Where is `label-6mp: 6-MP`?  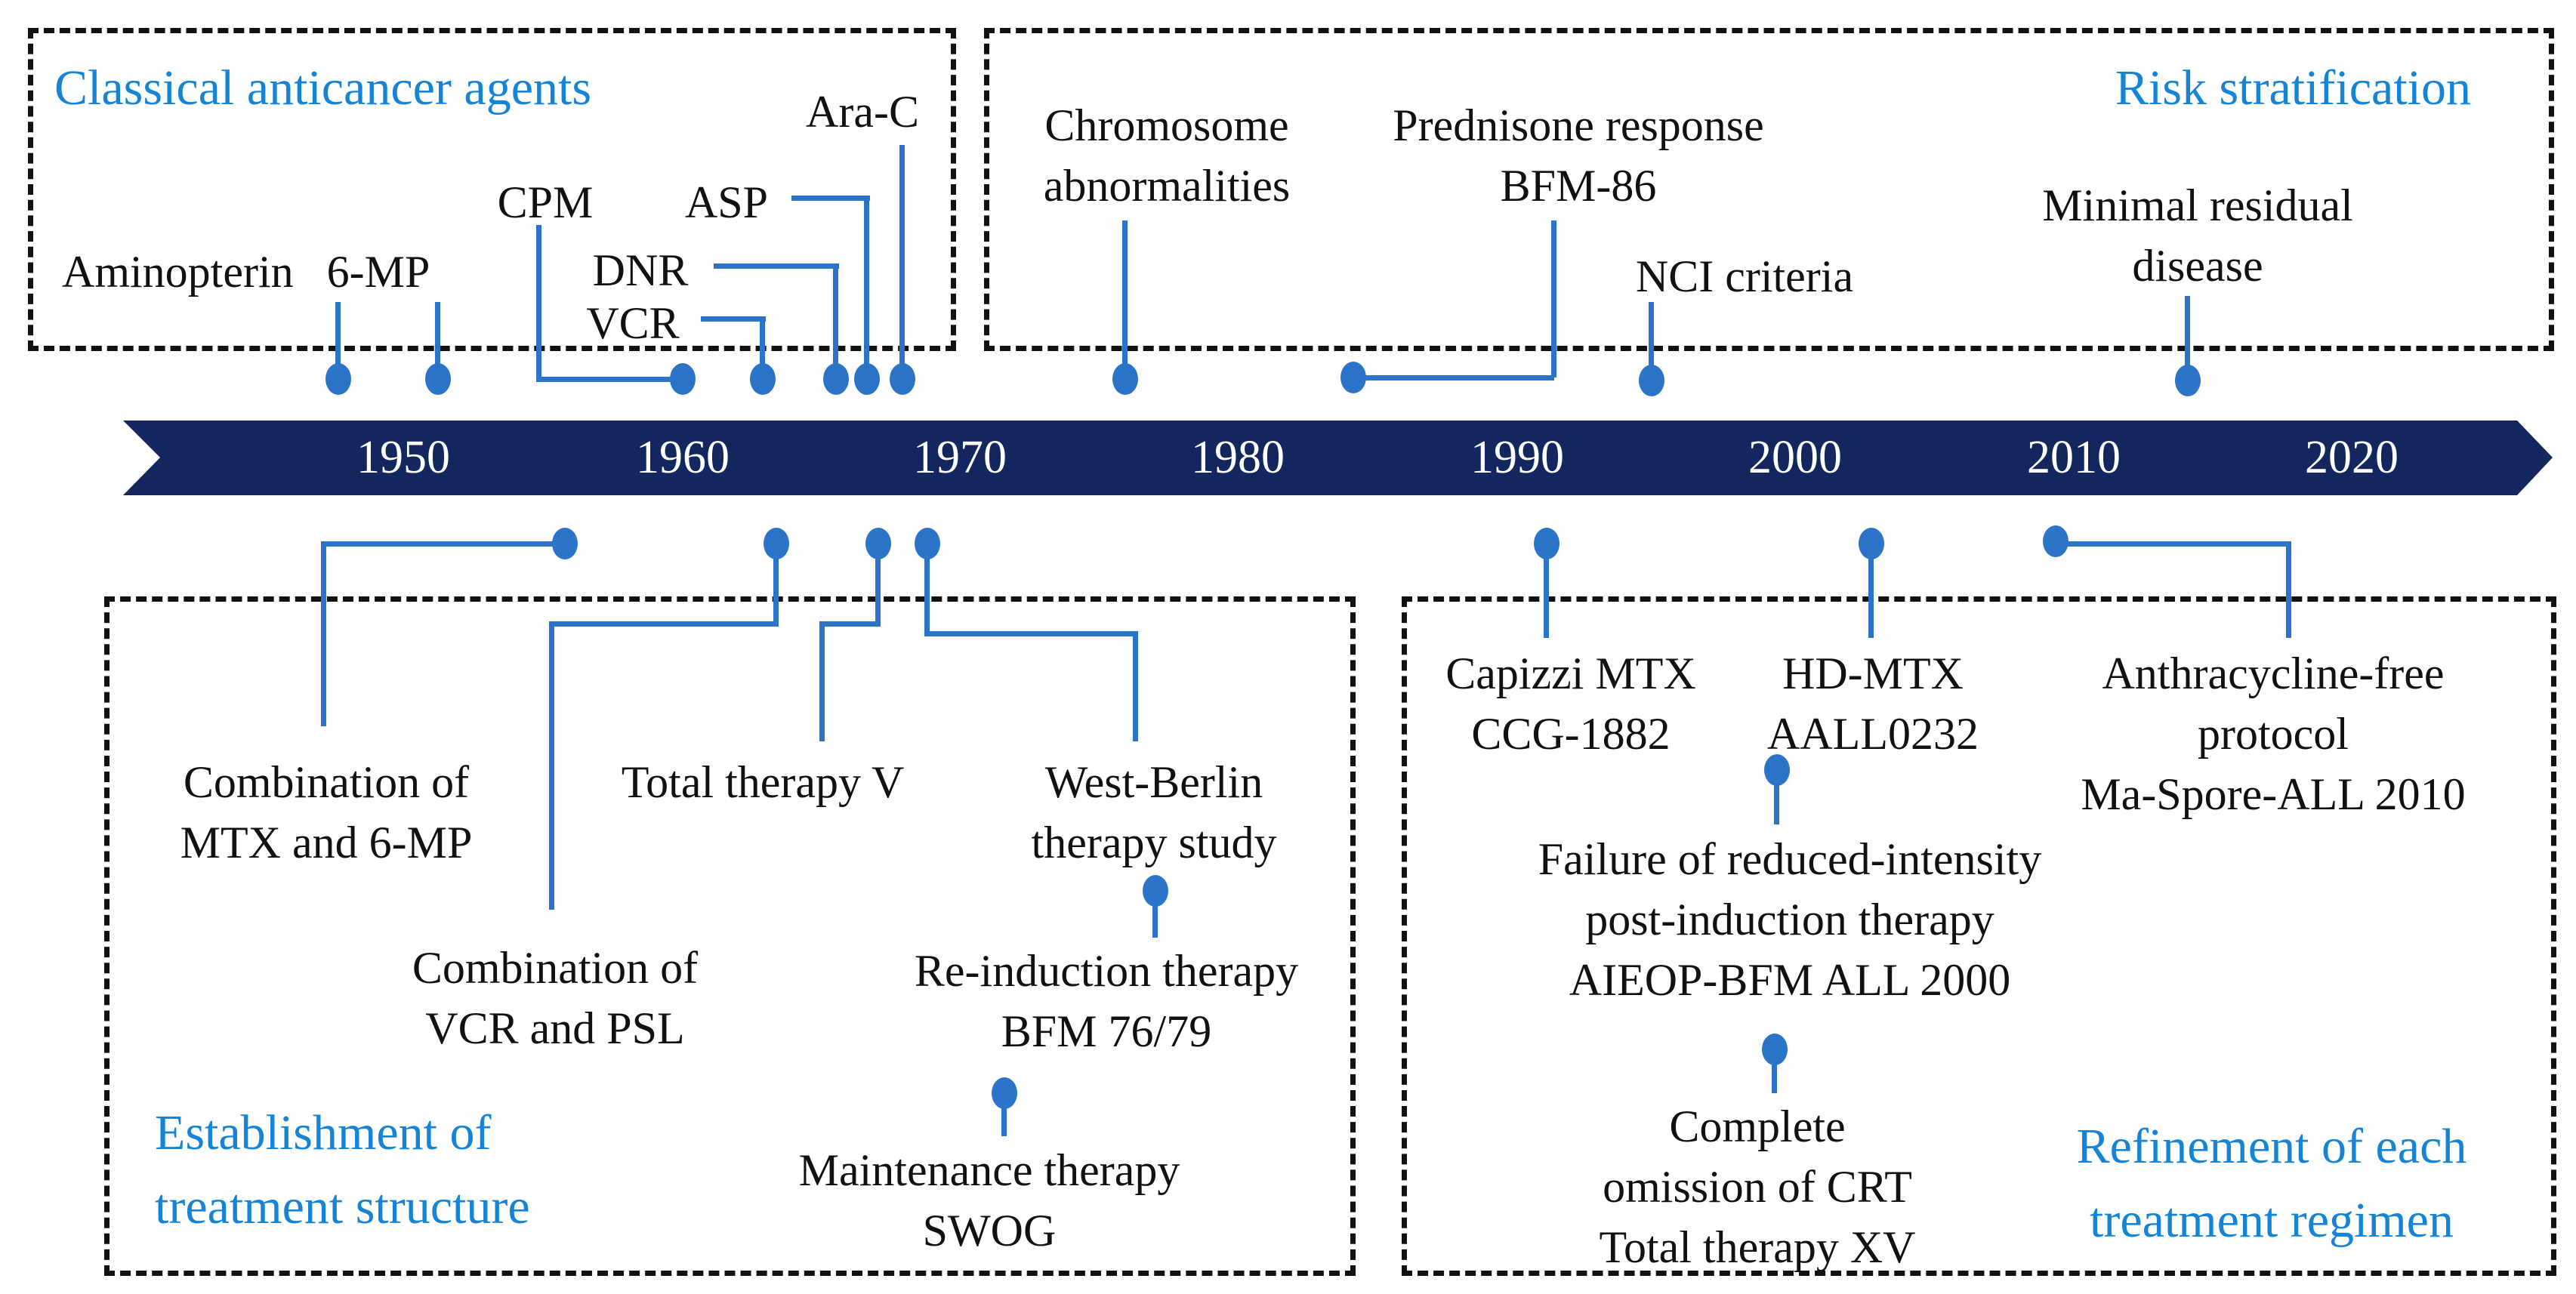 label-6mp: 6-MP is located at coordinates (378, 272).